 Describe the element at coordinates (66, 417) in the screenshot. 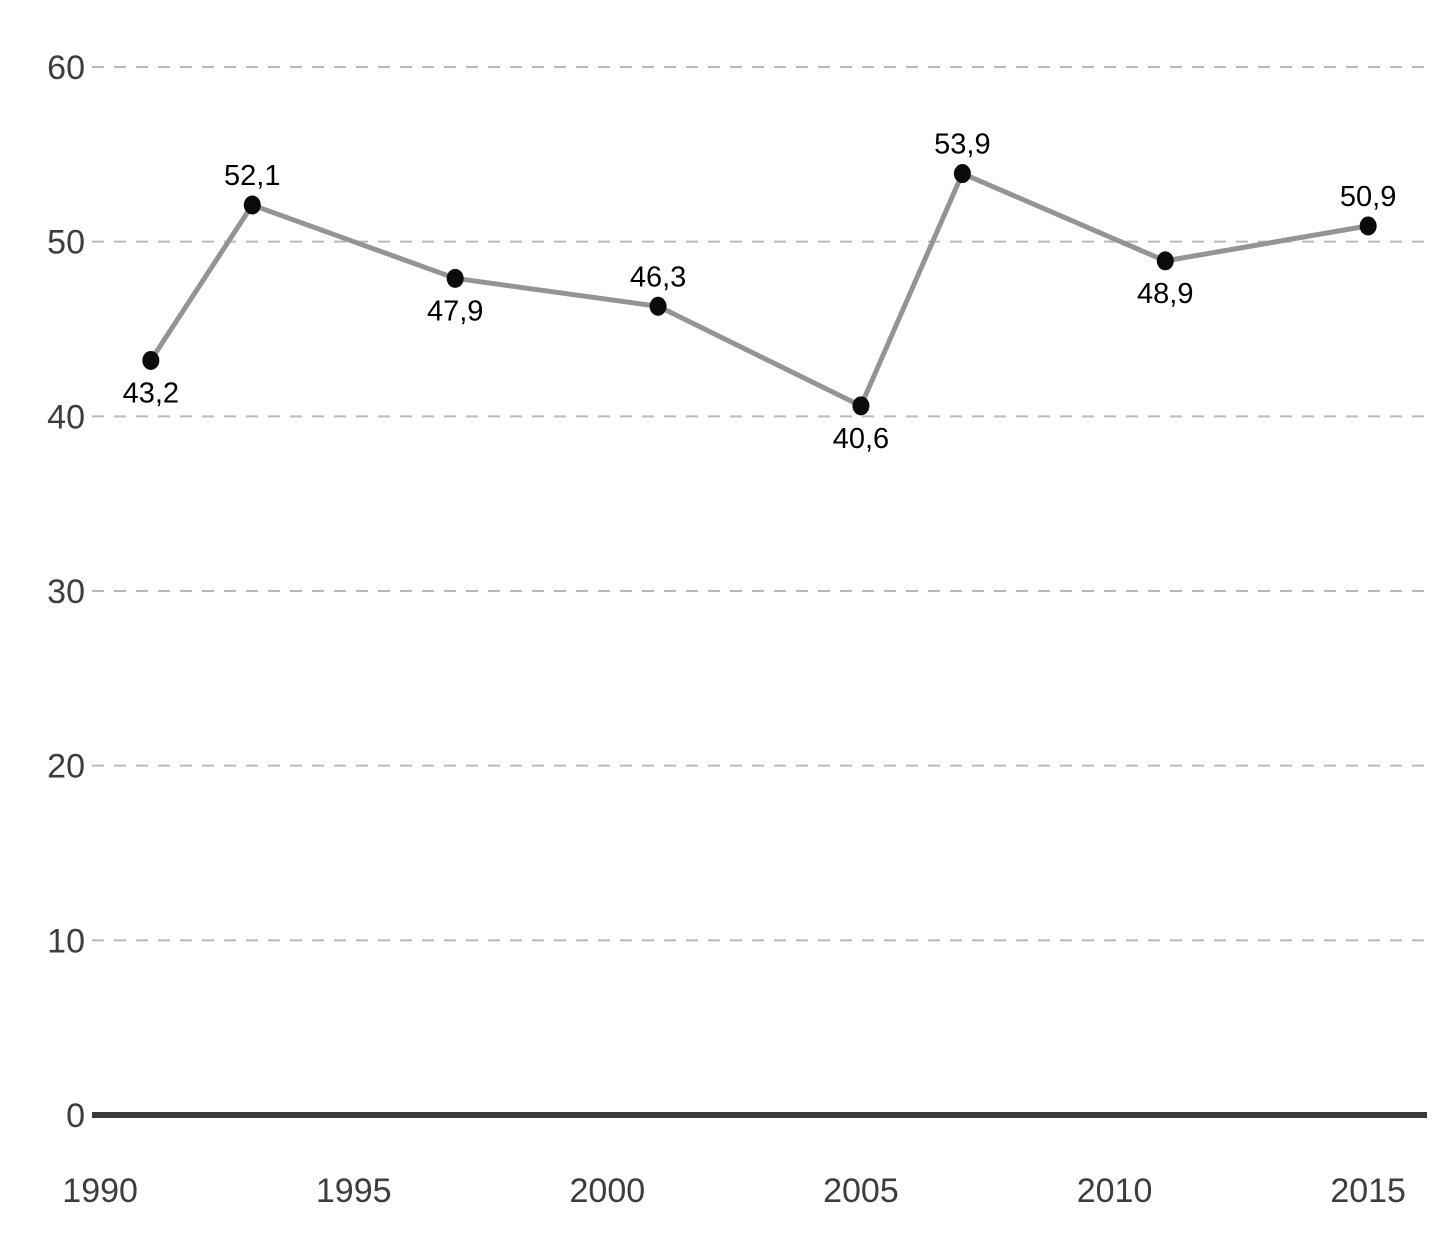

I see `y-axis-tick-label: 40` at that location.